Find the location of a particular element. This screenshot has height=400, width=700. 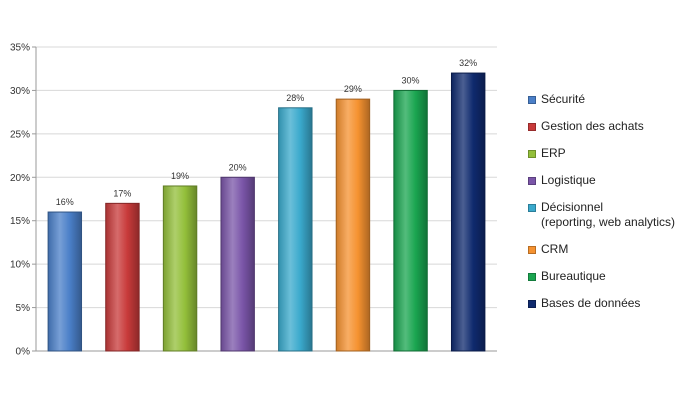

legend-item: ERP is located at coordinates (614, 153).